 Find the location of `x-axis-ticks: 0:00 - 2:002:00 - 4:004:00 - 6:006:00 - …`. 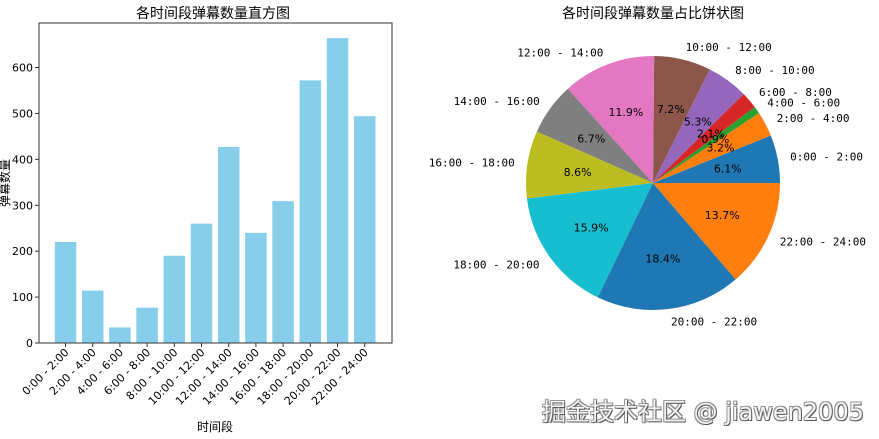

x-axis-ticks: 0:00 - 2:002:00 - 4:004:00 - 6:006:00 - … is located at coordinates (195, 375).